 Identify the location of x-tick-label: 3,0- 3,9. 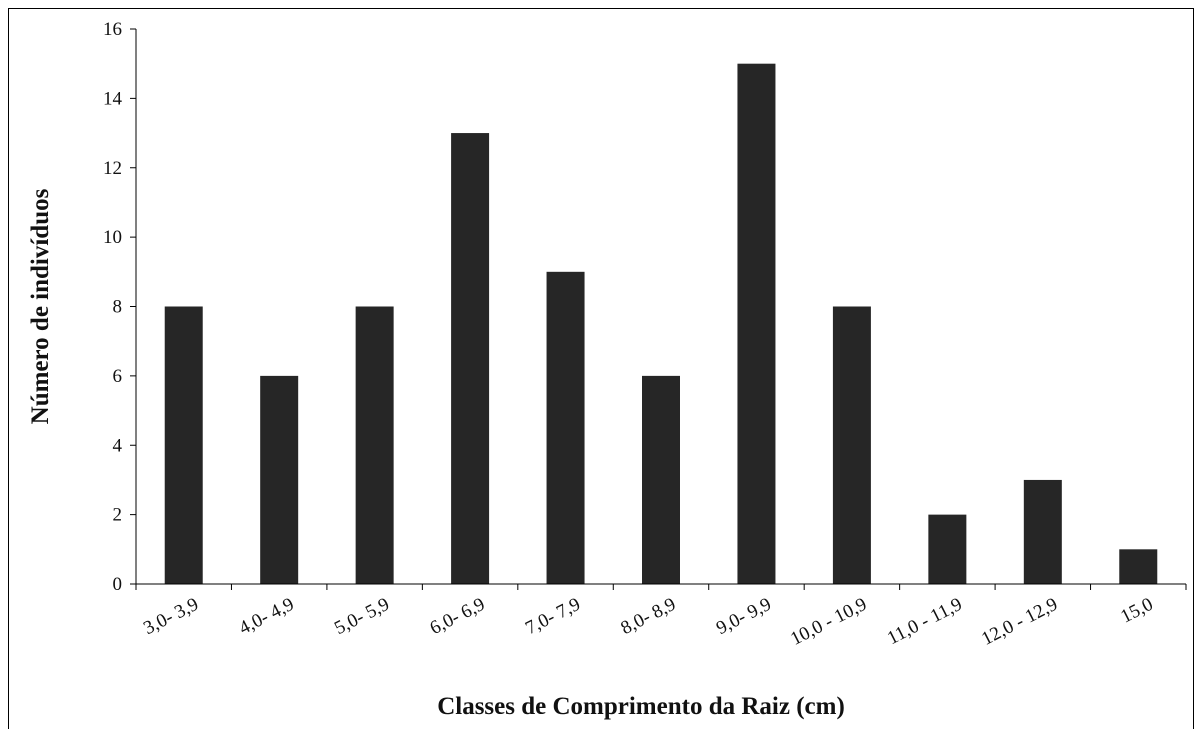
(171, 616).